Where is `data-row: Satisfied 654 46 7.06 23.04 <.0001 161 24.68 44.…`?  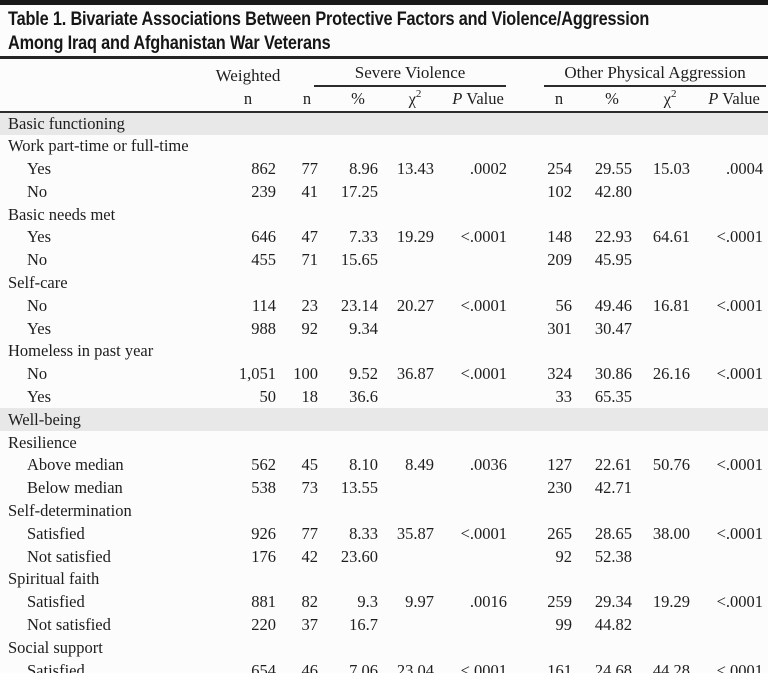 data-row: Satisfied 654 46 7.06 23.04 <.0001 161 24.68 44.… is located at coordinates (384, 666).